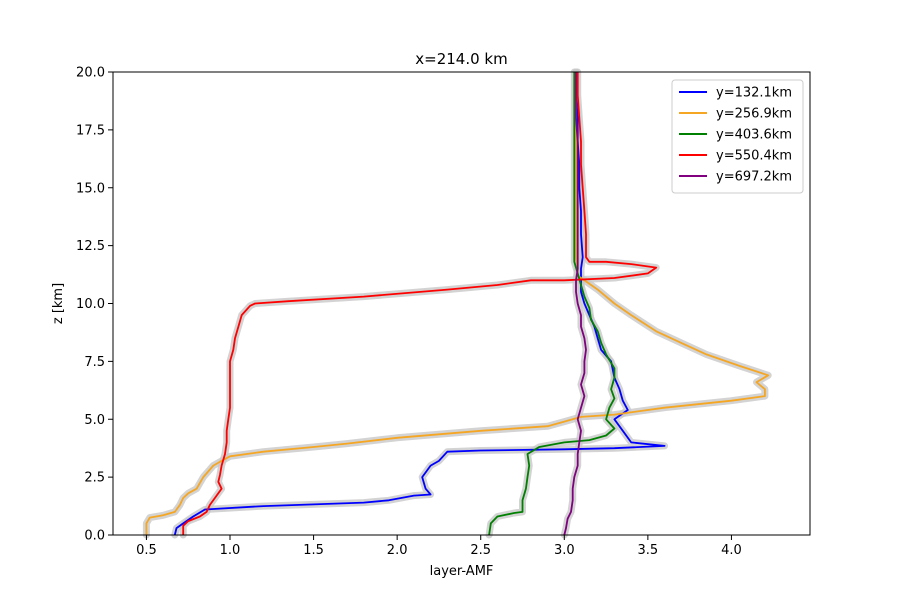  I want to click on x-tick-label: 1.5, so click(313, 550).